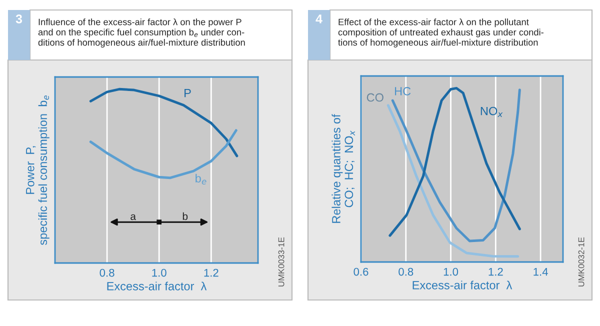  Describe the element at coordinates (187, 93) in the screenshot. I see `series-label: P` at that location.